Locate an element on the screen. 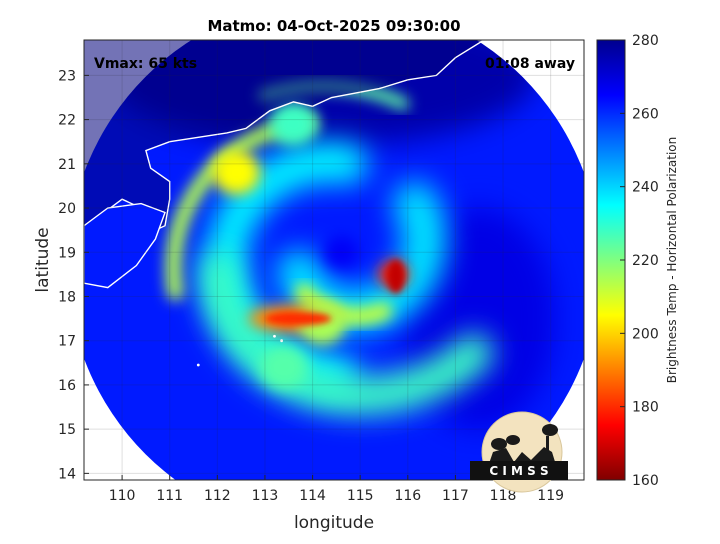  south-band-wide is located at coordinates (346, 333).